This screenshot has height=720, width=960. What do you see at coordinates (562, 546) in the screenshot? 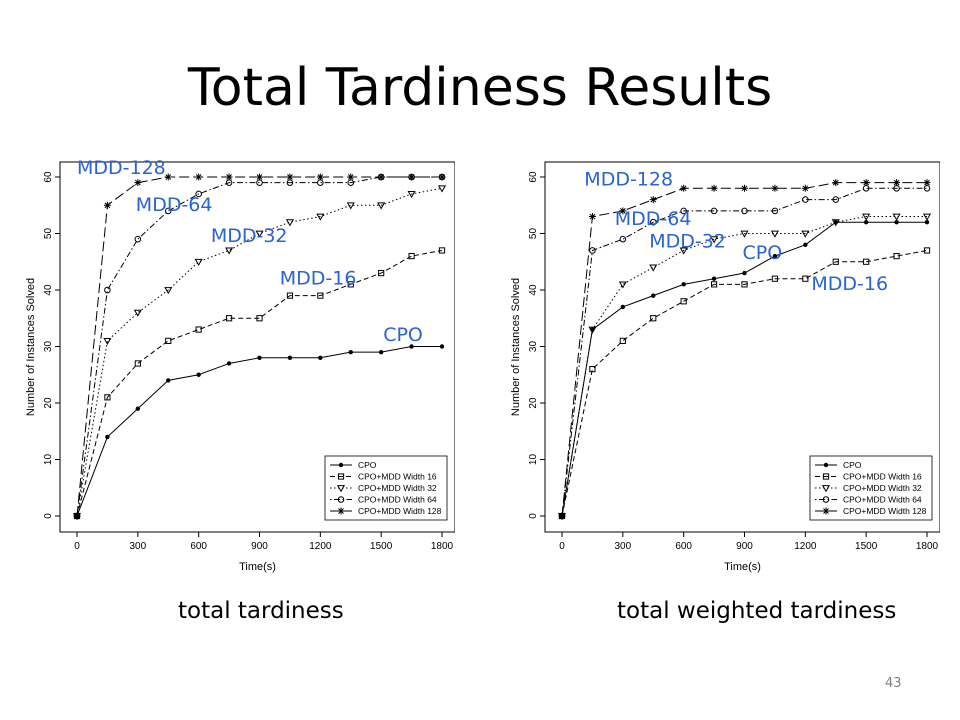
I see `x-tick-label: 0` at bounding box center [562, 546].